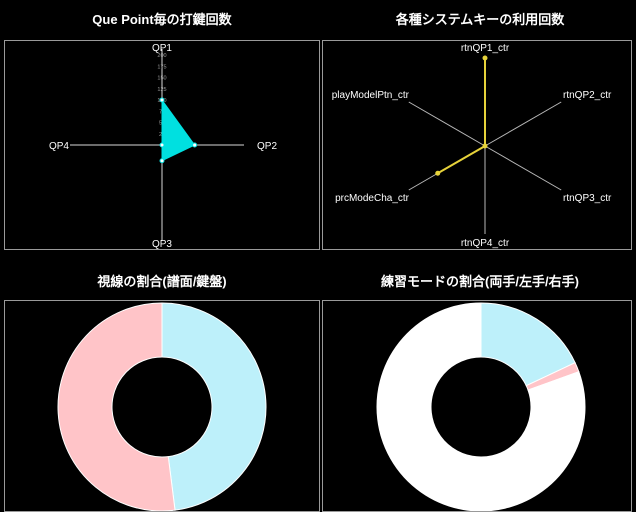  I want to click on qp-point-qp4, so click(162, 145).